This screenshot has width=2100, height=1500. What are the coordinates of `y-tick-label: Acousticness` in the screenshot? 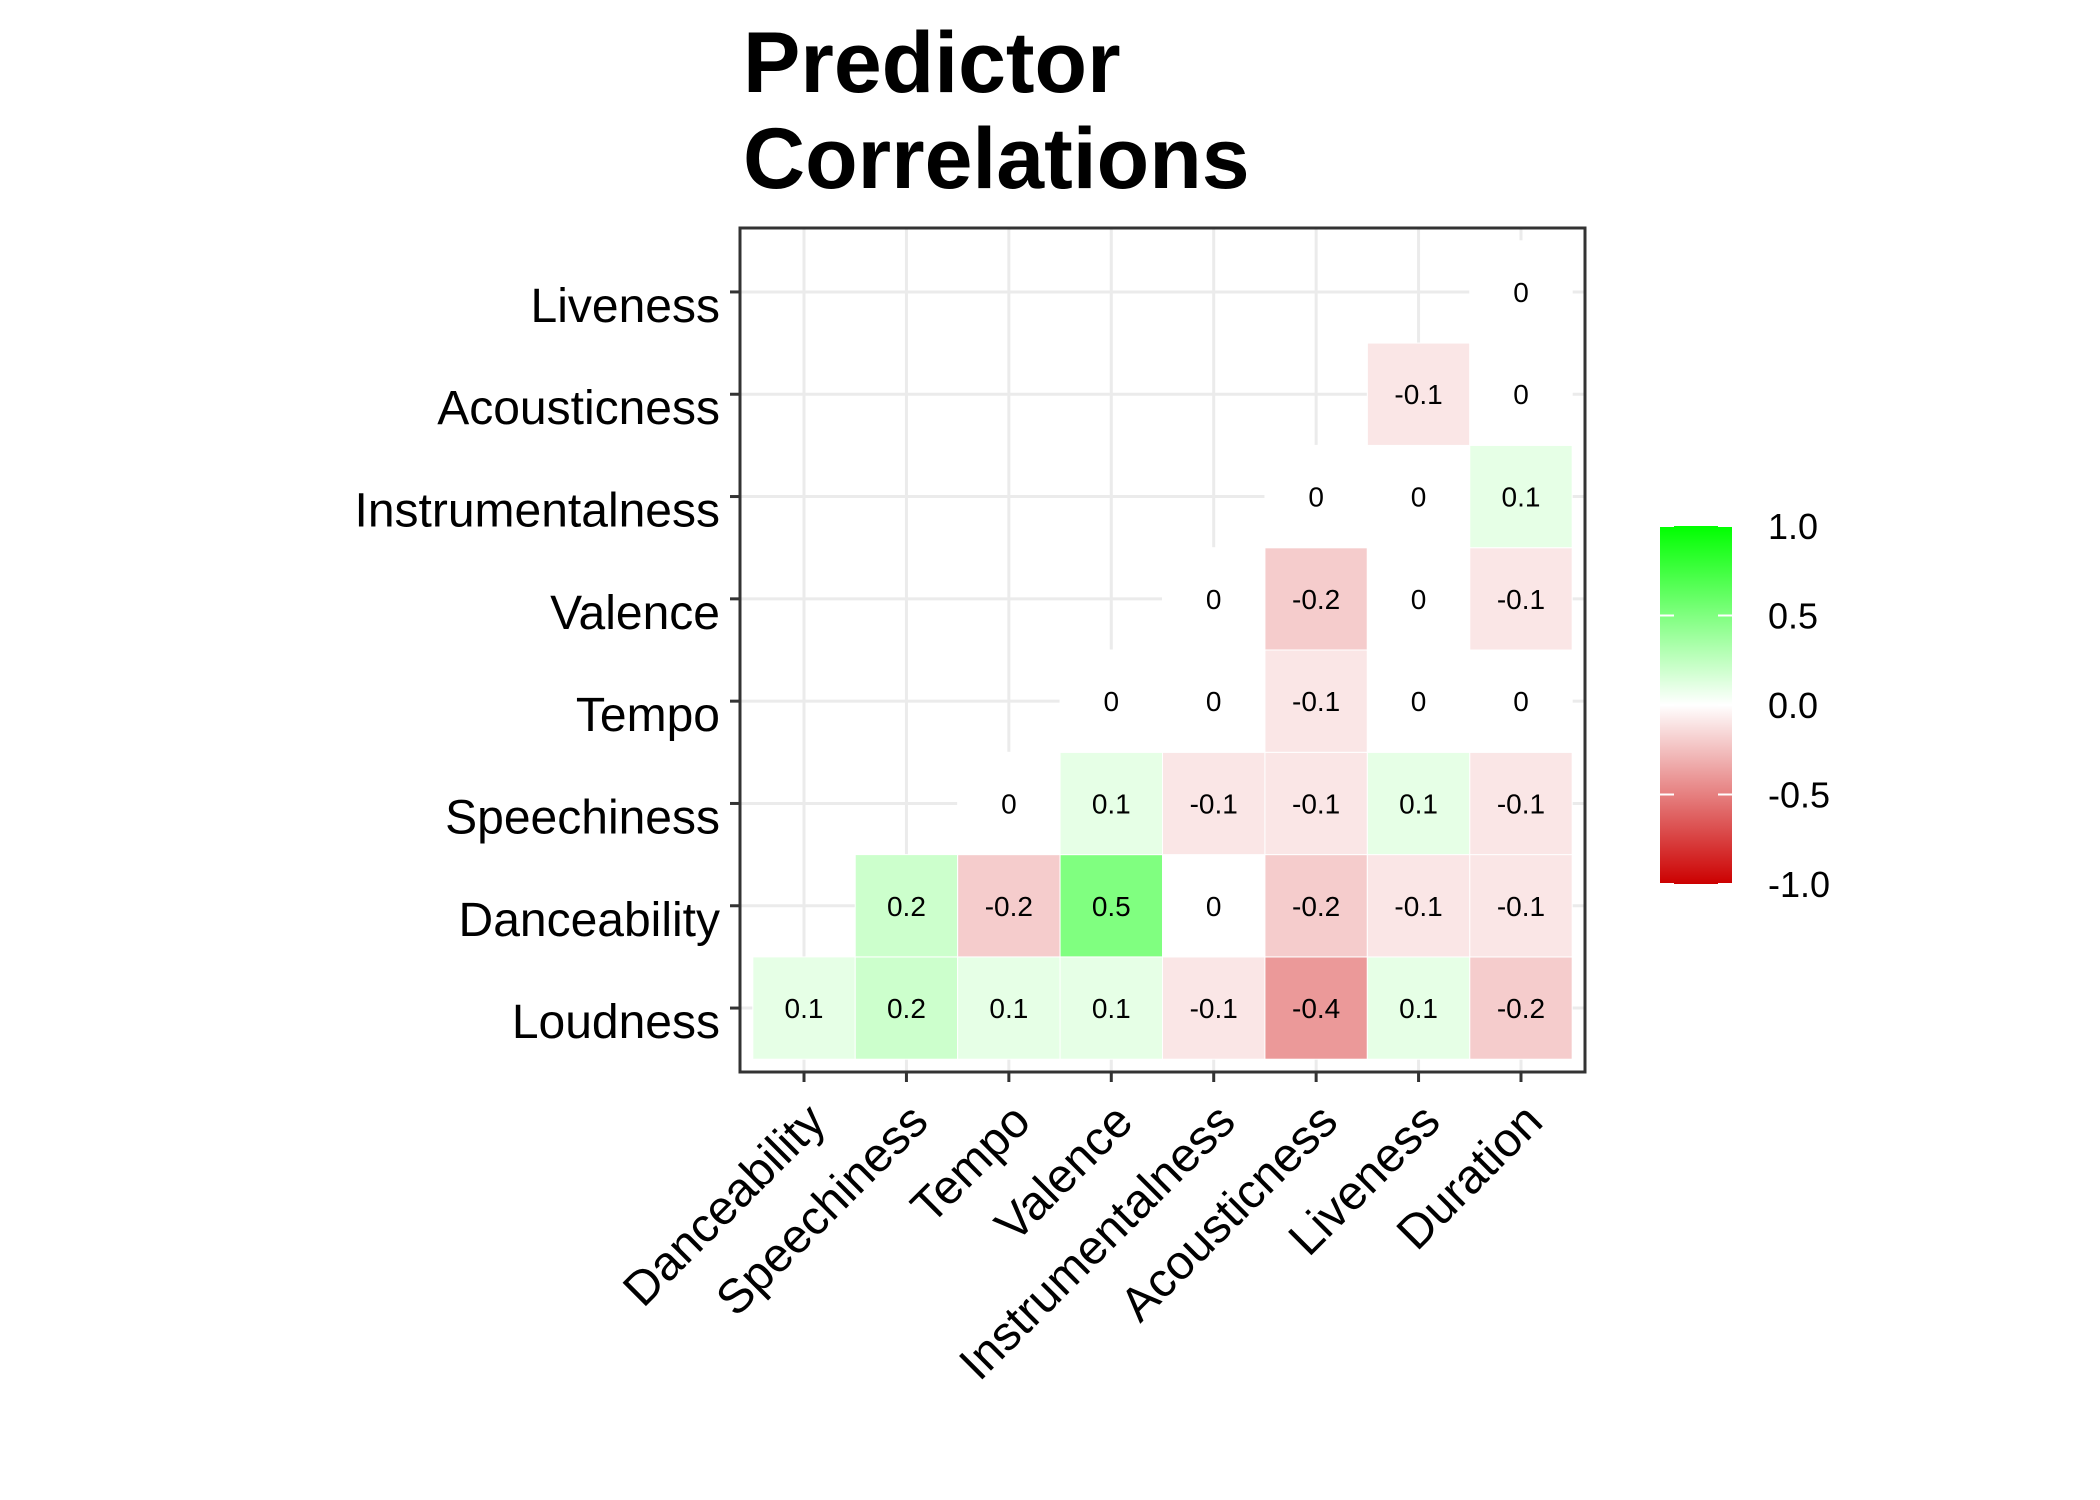 It's located at (578, 408).